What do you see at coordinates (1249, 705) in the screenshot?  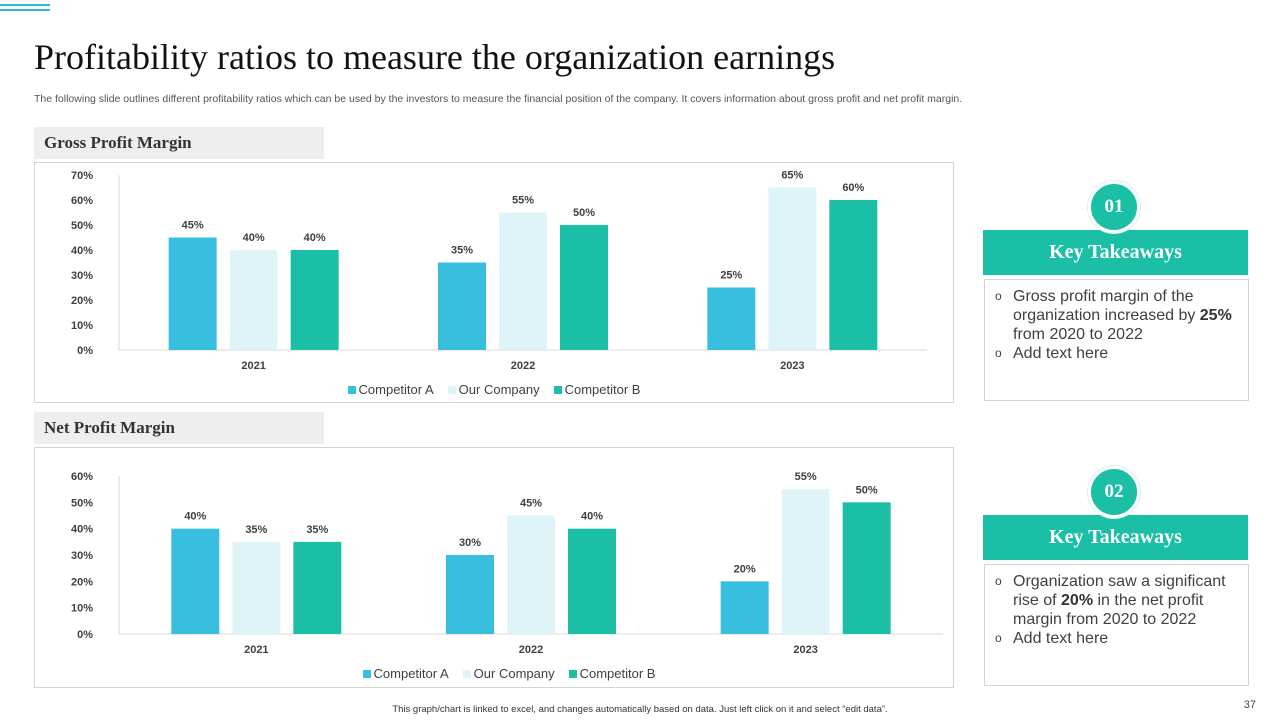 I see `page-number: 37` at bounding box center [1249, 705].